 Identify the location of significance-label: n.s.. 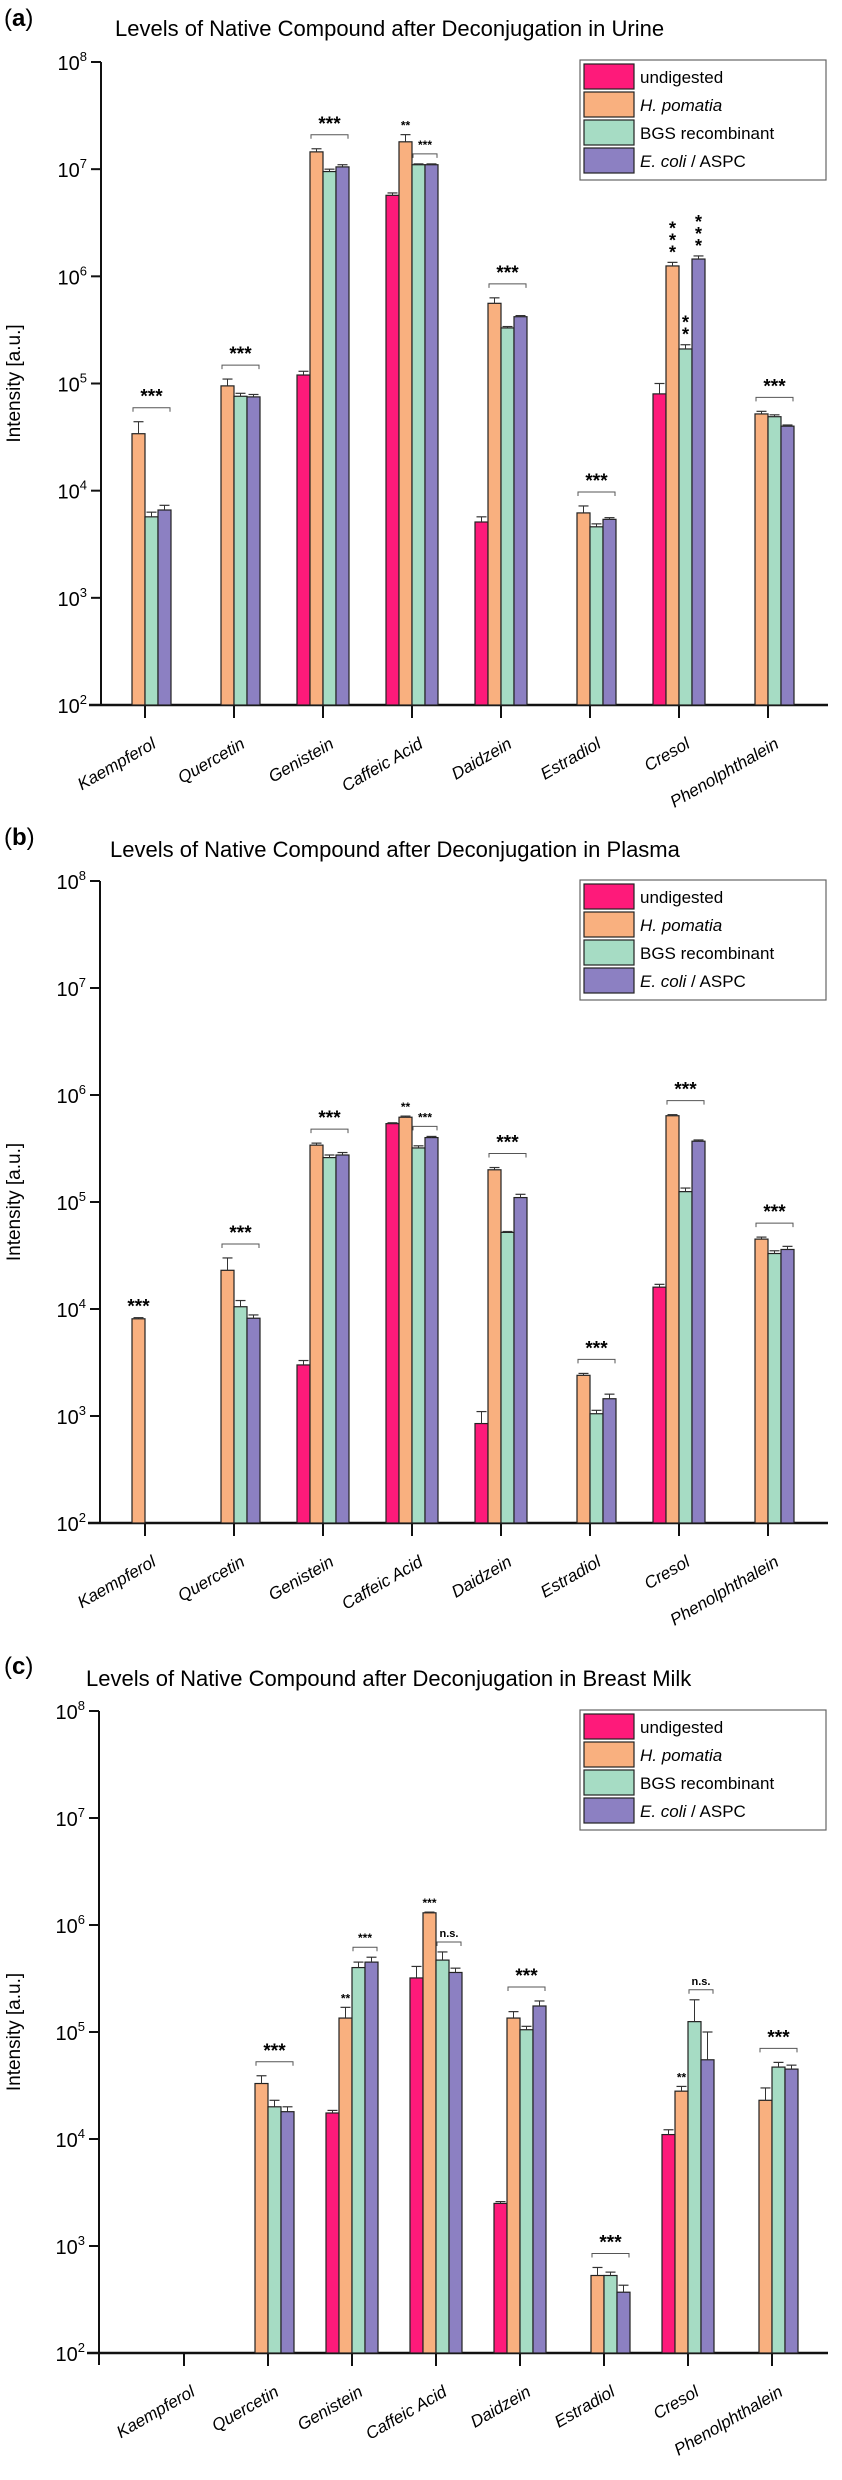
(701, 1982).